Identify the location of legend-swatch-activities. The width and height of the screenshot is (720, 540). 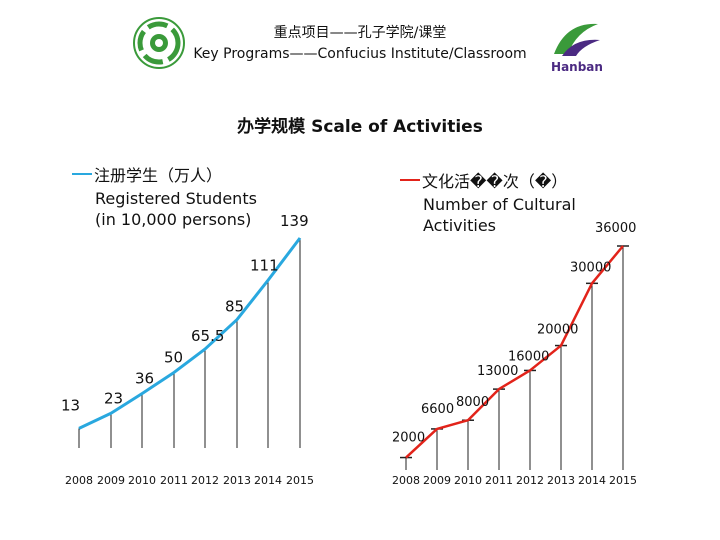
(410, 180).